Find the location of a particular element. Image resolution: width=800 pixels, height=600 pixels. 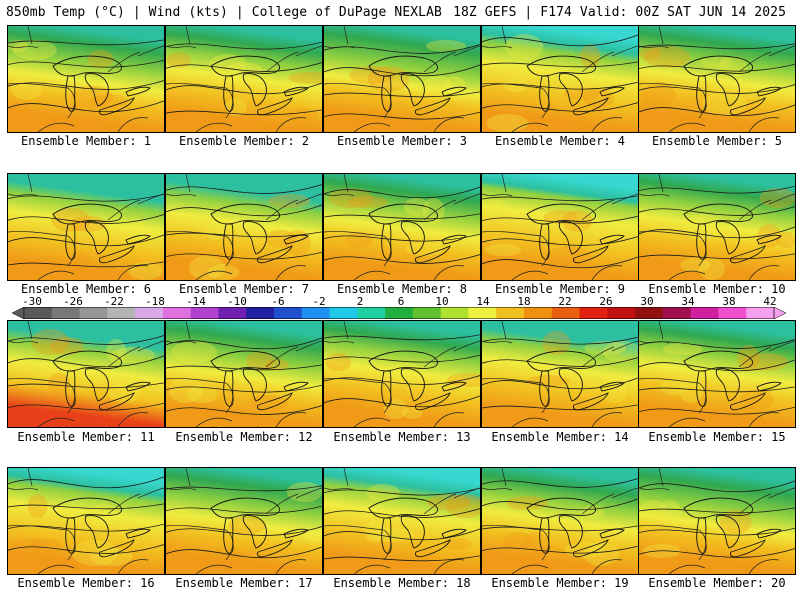

temperature-shading is located at coordinates (402, 521).